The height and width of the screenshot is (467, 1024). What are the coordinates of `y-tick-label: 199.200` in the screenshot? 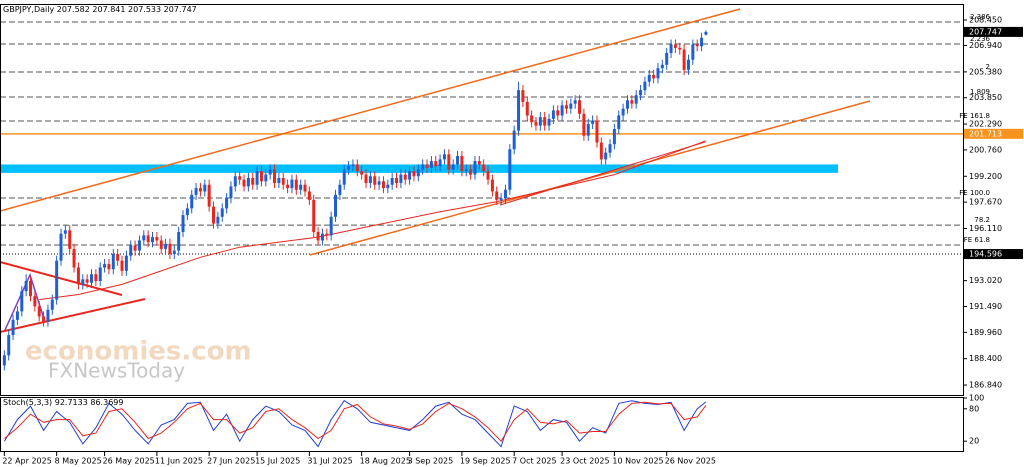 It's located at (985, 176).